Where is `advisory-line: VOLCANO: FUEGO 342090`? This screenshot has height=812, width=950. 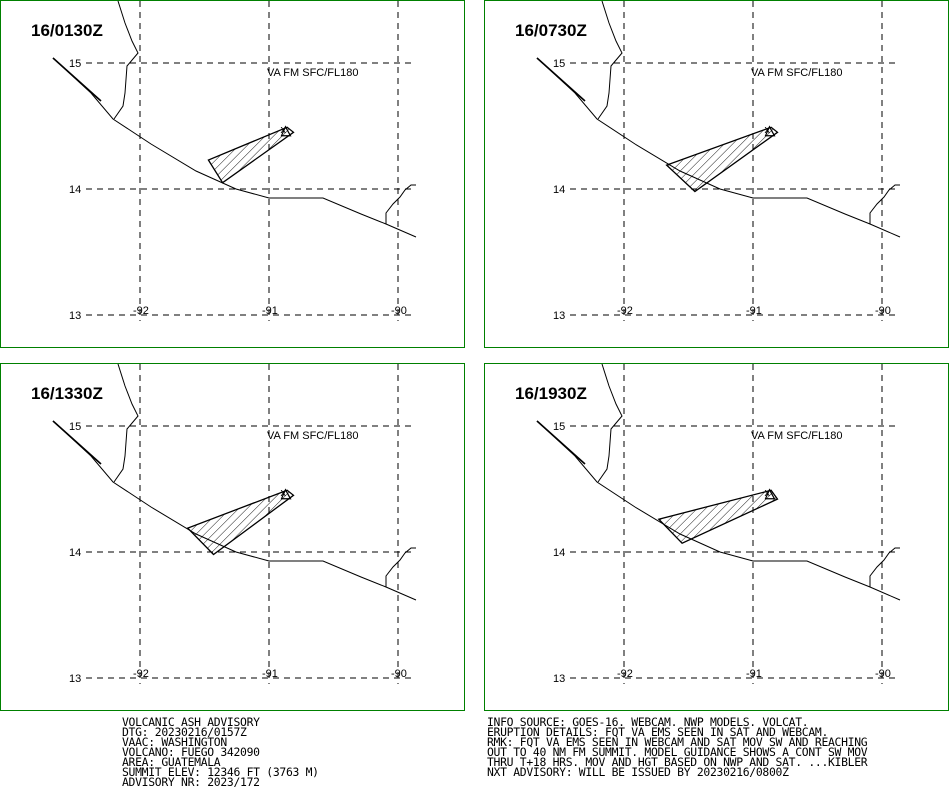
advisory-line: VOLCANO: FUEGO 342090 is located at coordinates (191, 752).